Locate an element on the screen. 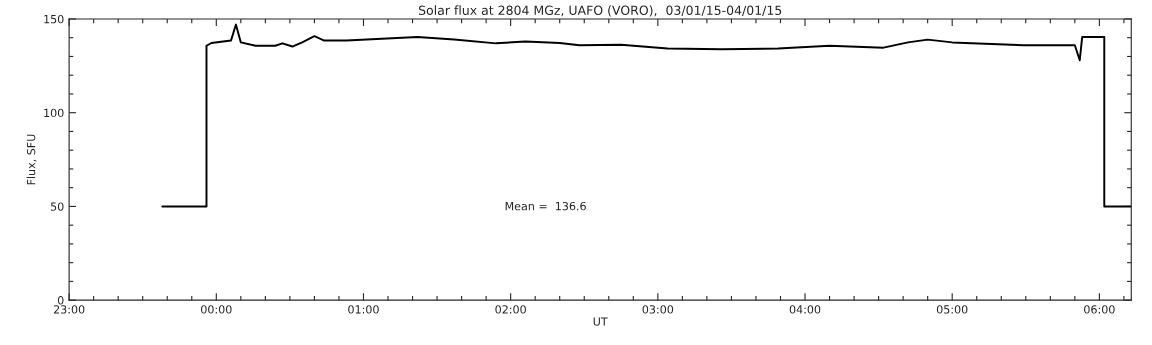 Image resolution: width=1152 pixels, height=345 pixels. x-tick-label: 03:00 is located at coordinates (658, 309).